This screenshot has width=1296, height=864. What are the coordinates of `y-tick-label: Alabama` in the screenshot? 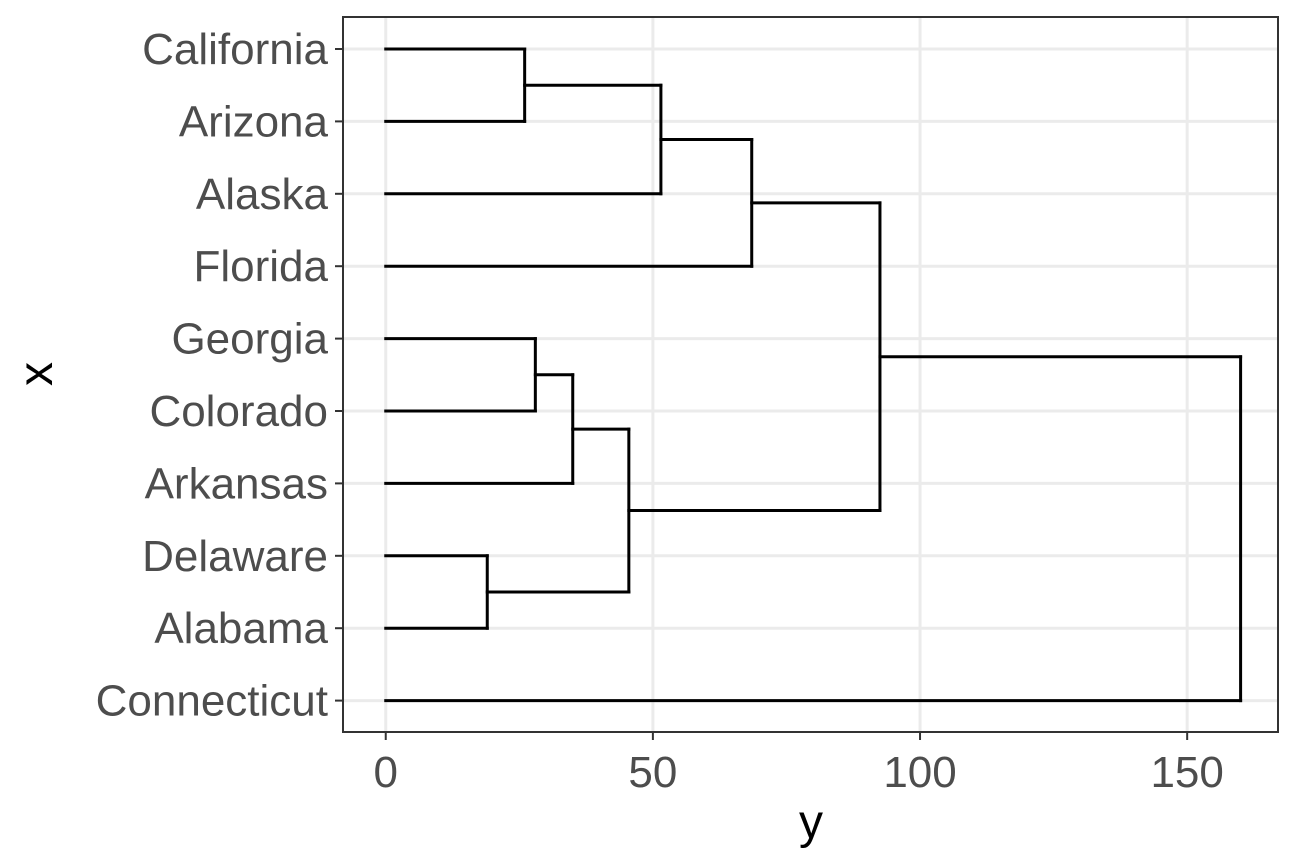 It's located at (241, 628).